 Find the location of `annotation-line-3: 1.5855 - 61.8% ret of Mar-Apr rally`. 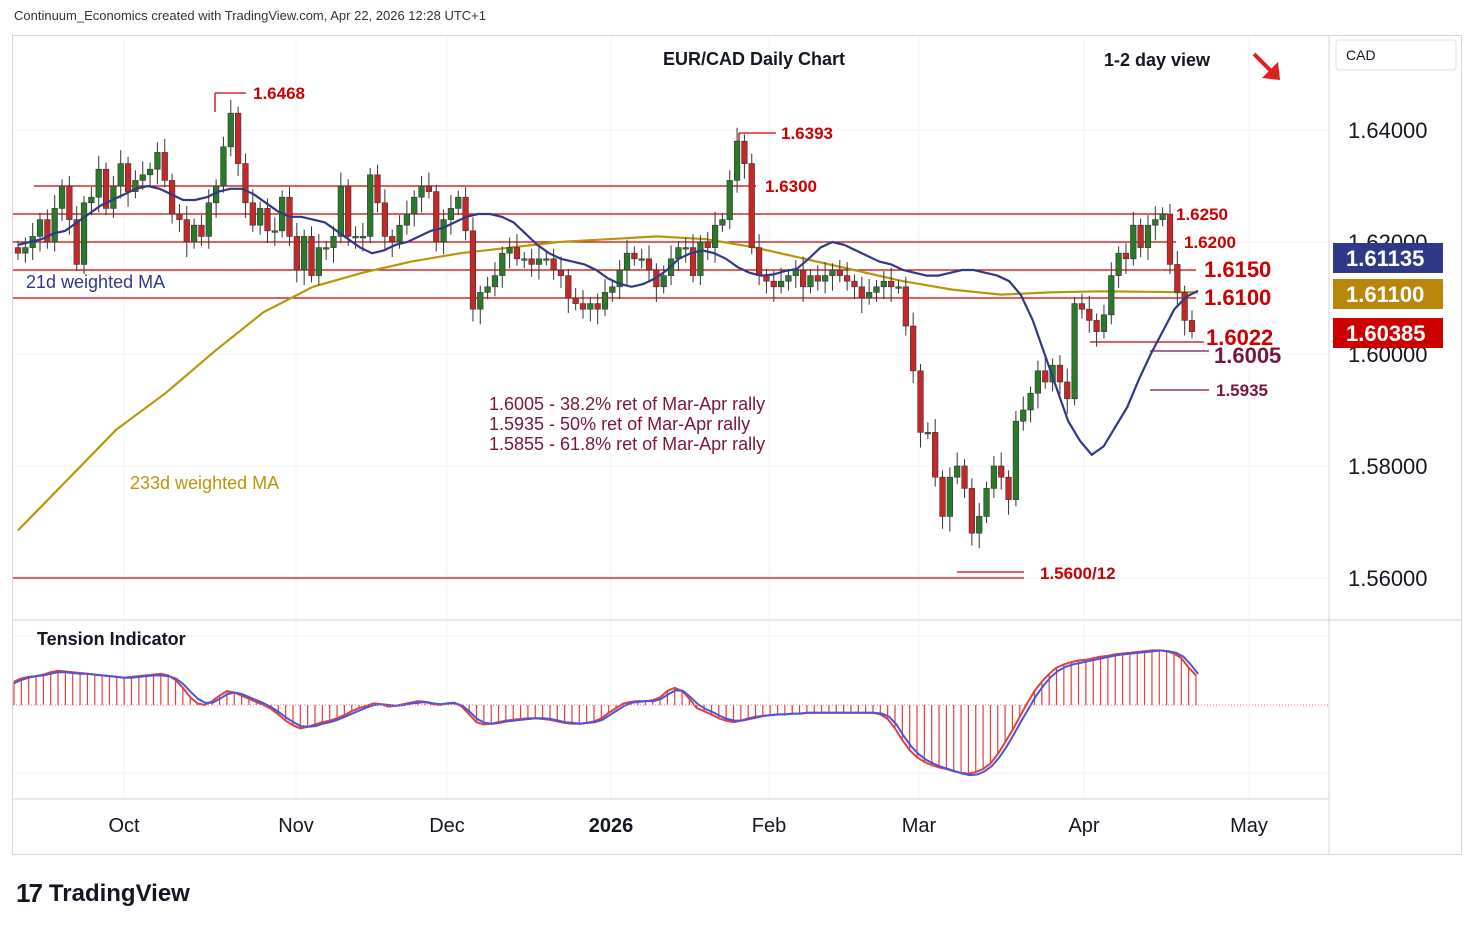

annotation-line-3: 1.5855 - 61.8% ret of Mar-Apr rally is located at coordinates (627, 444).